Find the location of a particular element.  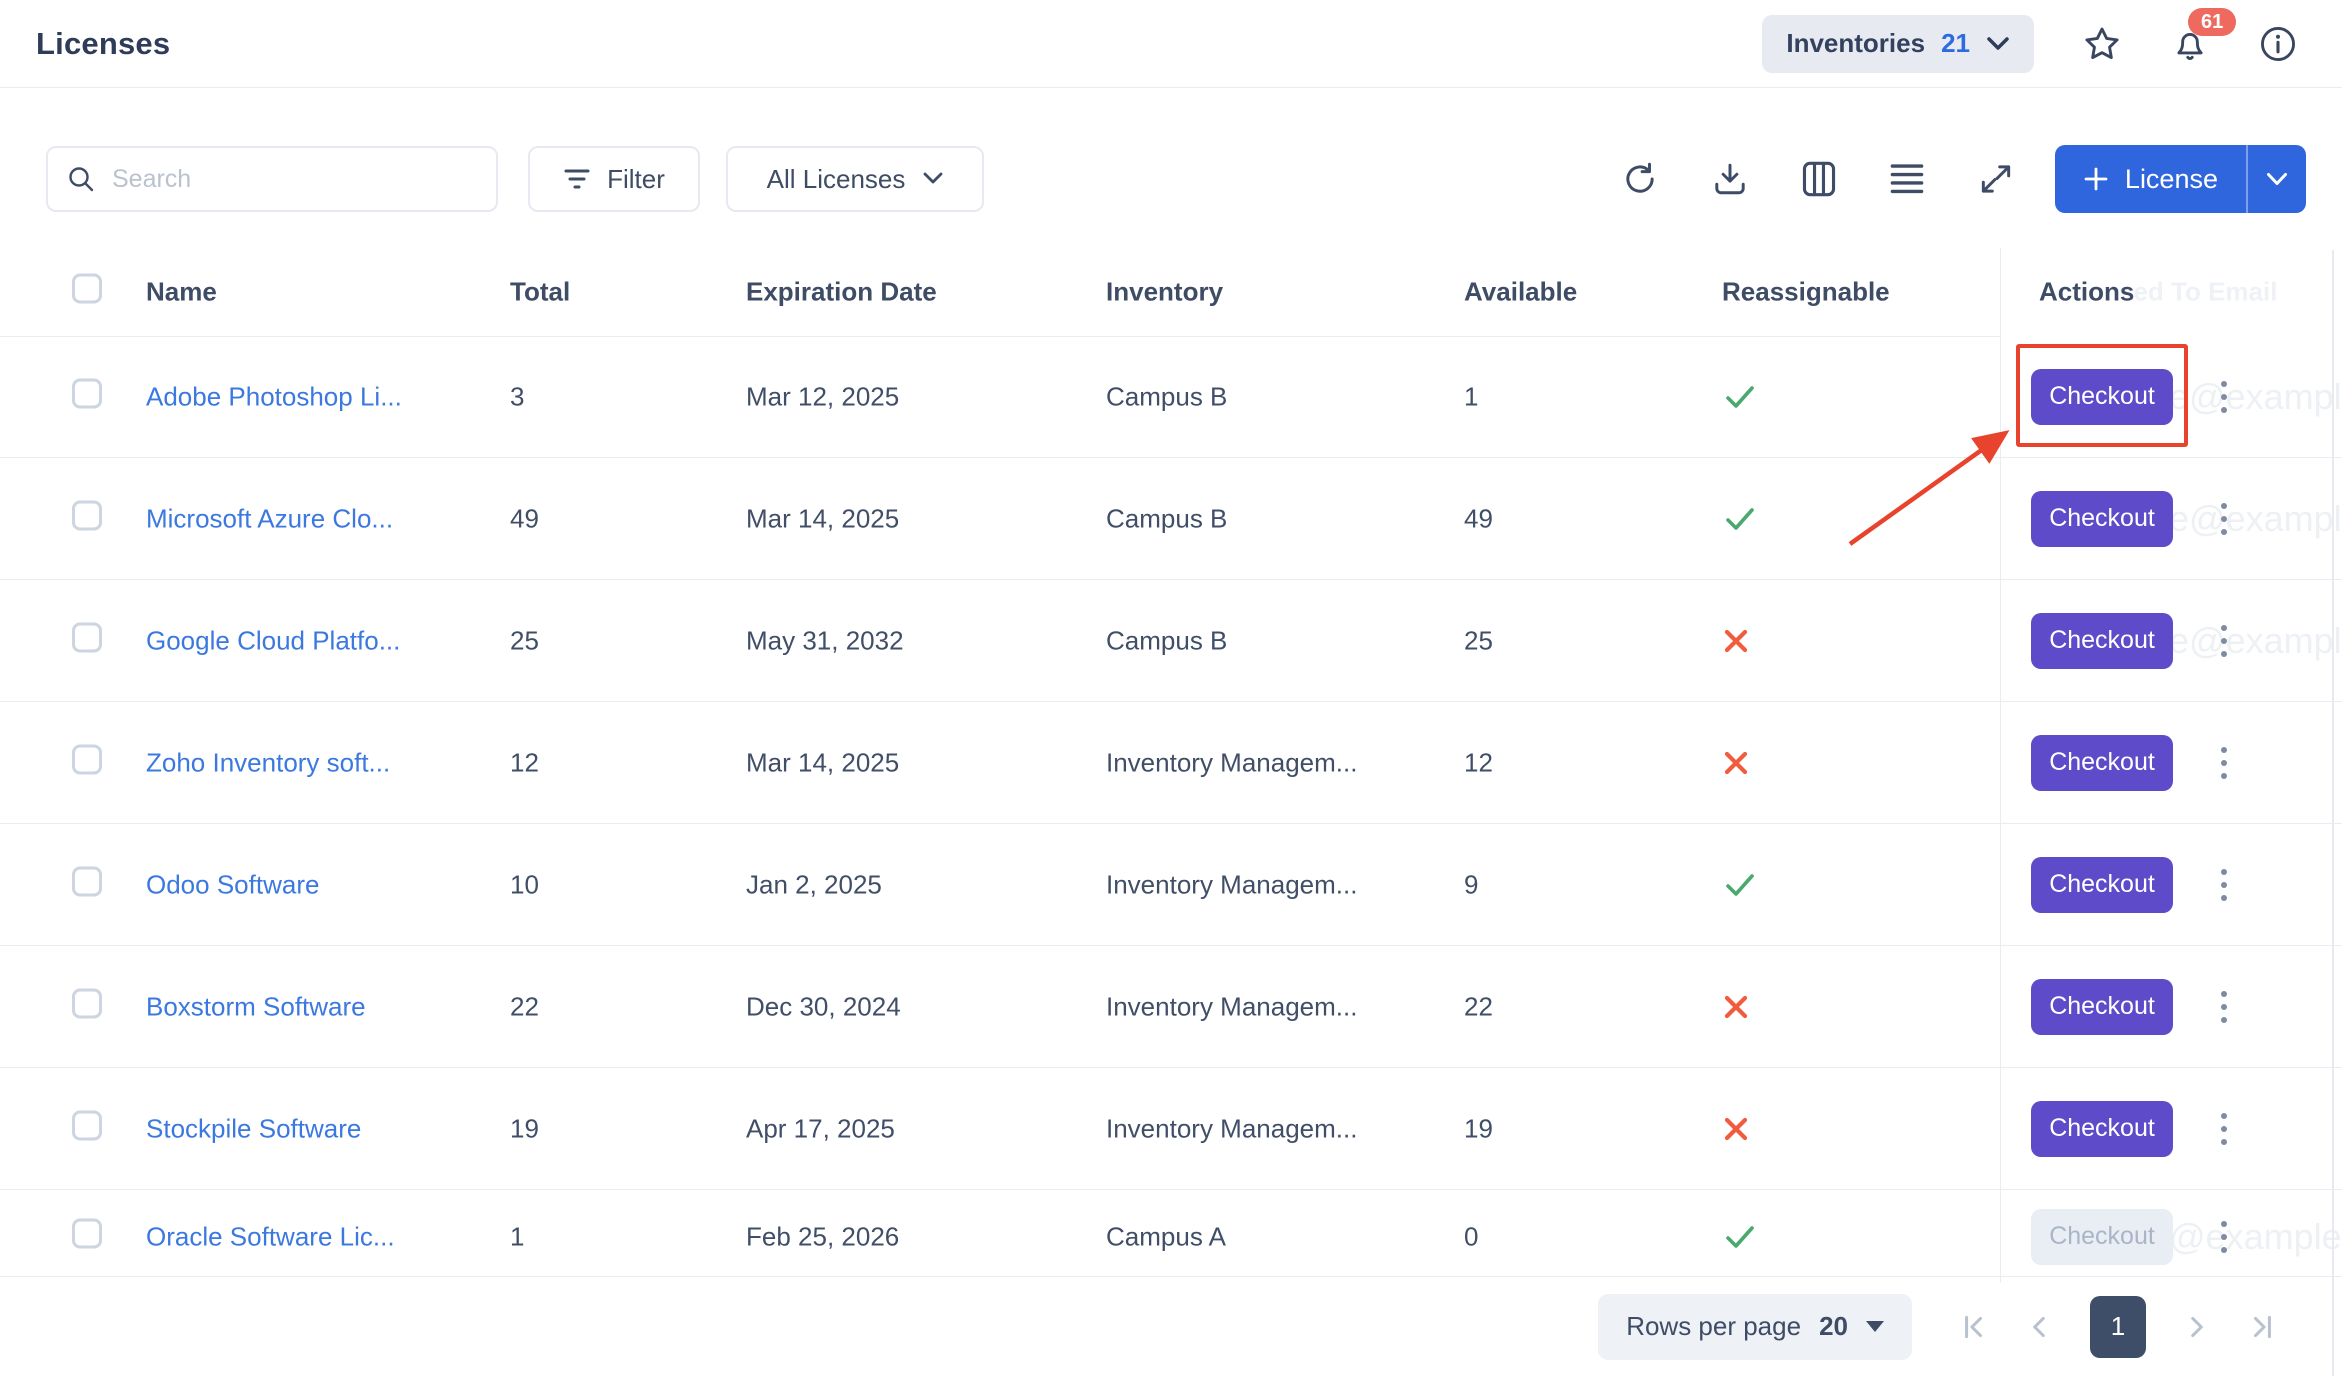

chevron-down-icon is located at coordinates (933, 179).